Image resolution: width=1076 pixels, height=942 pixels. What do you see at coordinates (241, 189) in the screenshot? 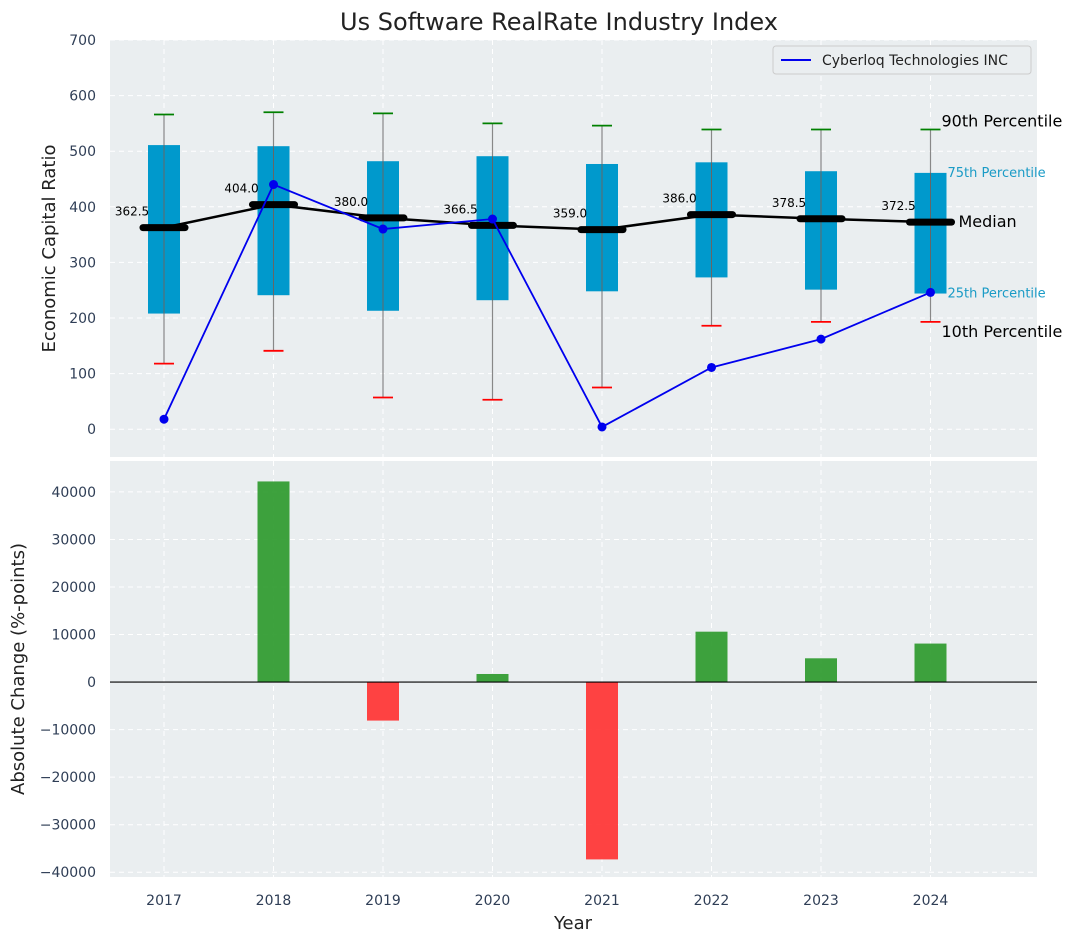
I see `median-value-label: 404.0` at bounding box center [241, 189].